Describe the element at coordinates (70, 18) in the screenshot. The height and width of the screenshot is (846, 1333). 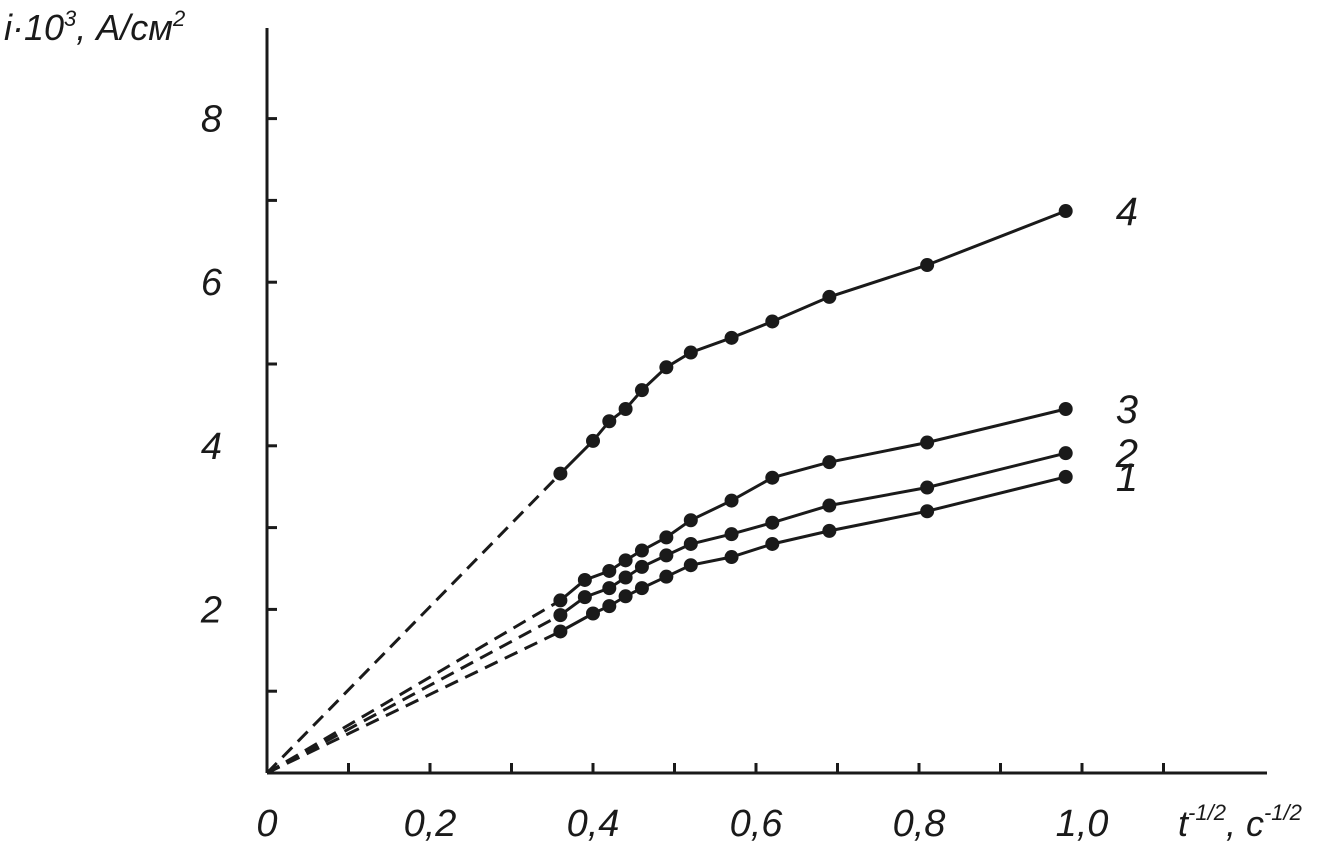
I see `y-axis-label-sup: 3` at that location.